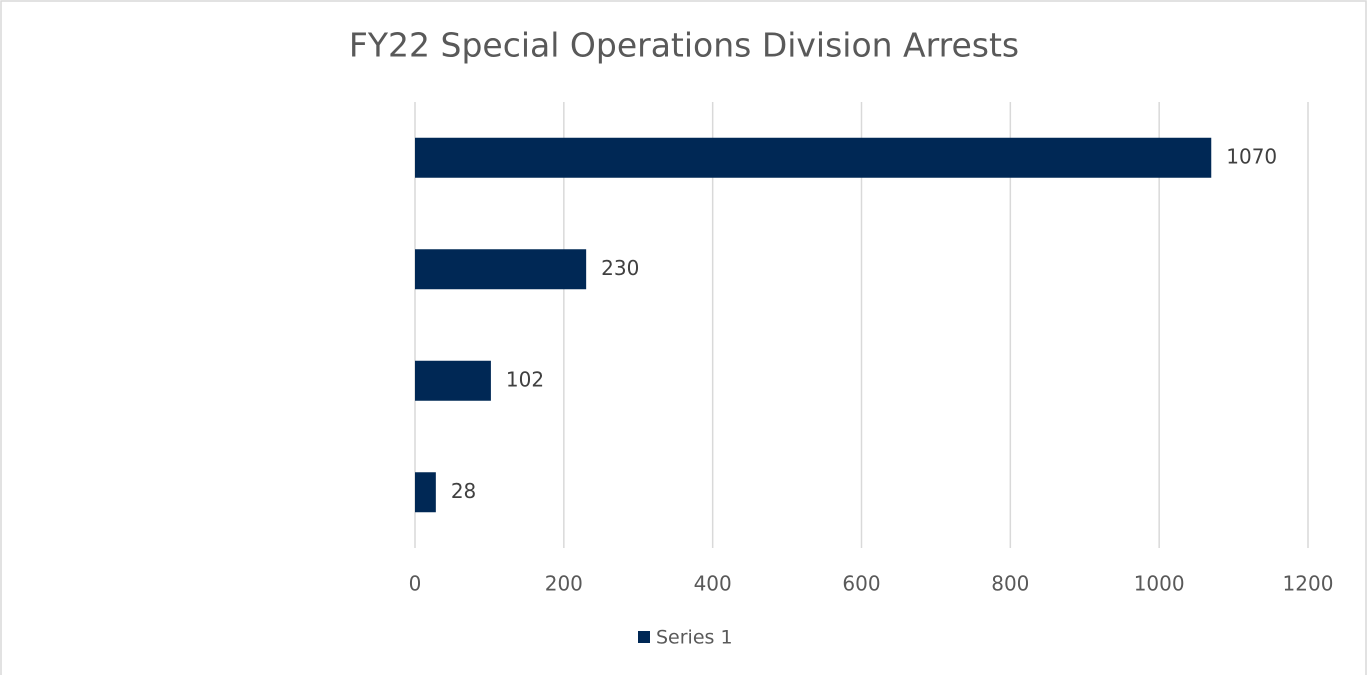 This screenshot has height=675, width=1368. I want to click on data-label: 230, so click(620, 268).